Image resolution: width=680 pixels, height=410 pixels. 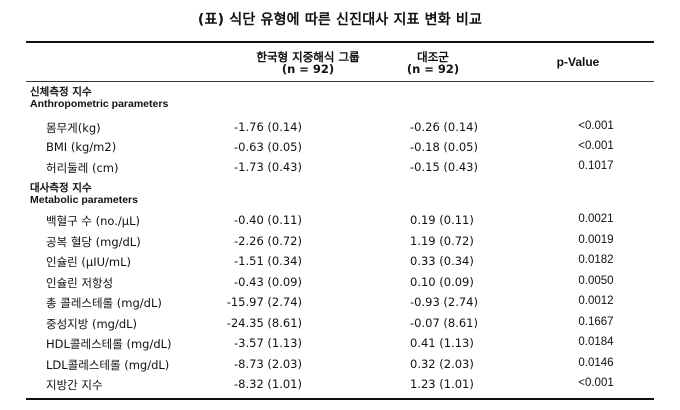 What do you see at coordinates (596, 219) in the screenshot?
I see `p-value: 0.0021` at bounding box center [596, 219].